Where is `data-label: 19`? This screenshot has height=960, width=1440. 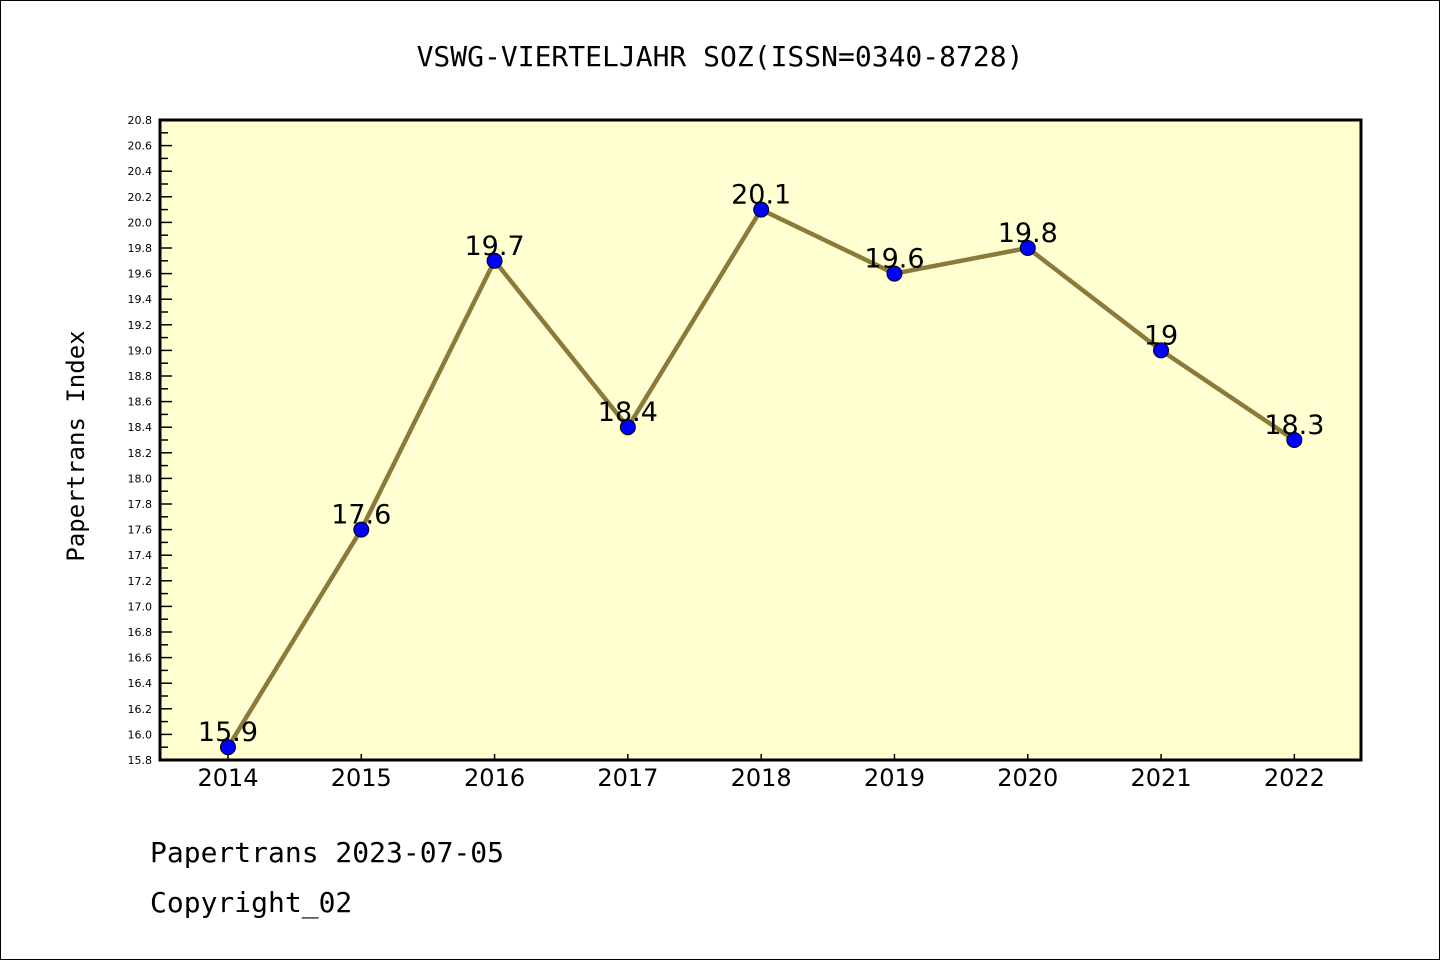 data-label: 19 is located at coordinates (1161, 335).